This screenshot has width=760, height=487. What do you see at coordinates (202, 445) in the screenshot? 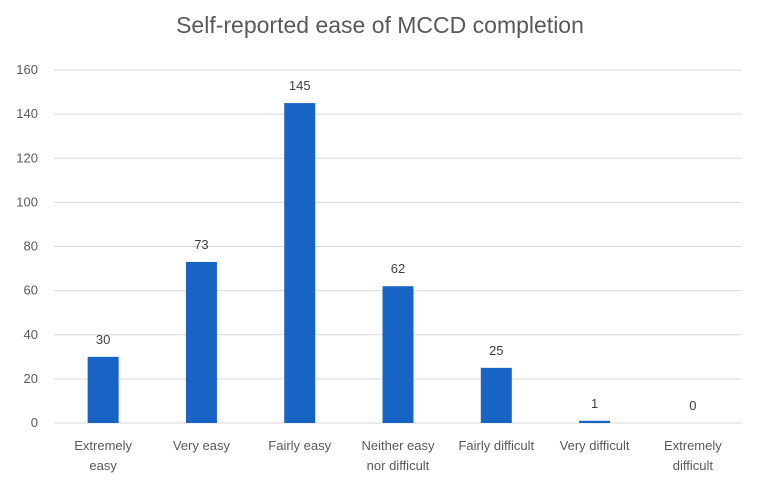
I see `category-label: Very easy` at bounding box center [202, 445].